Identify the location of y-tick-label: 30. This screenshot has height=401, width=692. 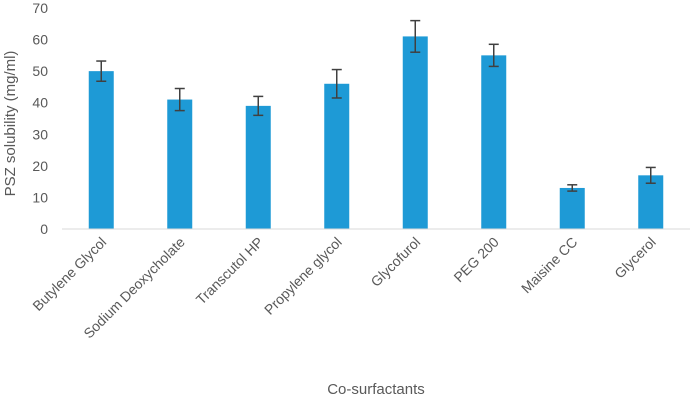
(40, 134).